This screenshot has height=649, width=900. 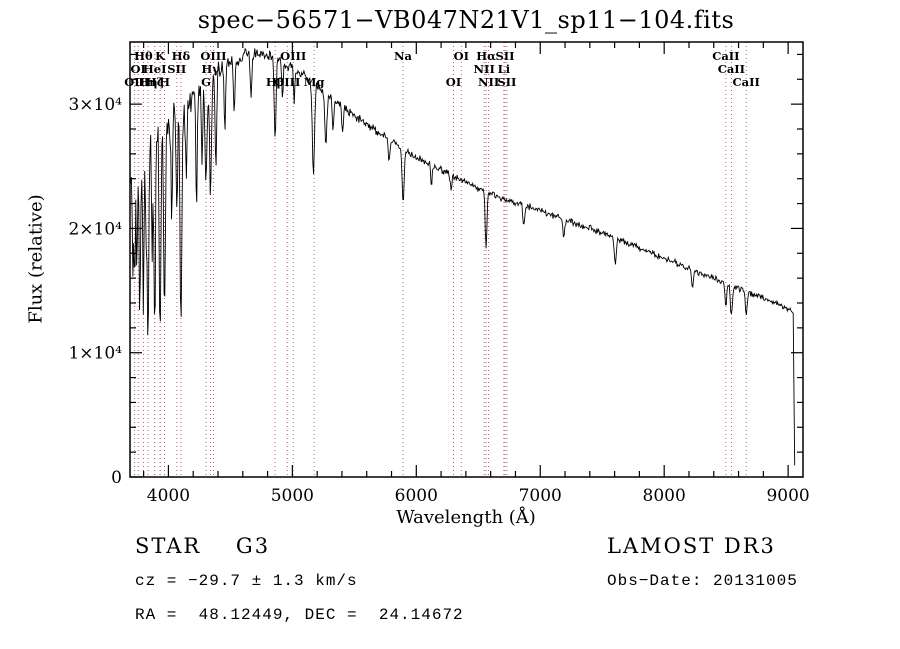 I want to click on y-axis-label: Flux (relative), so click(x=36, y=259).